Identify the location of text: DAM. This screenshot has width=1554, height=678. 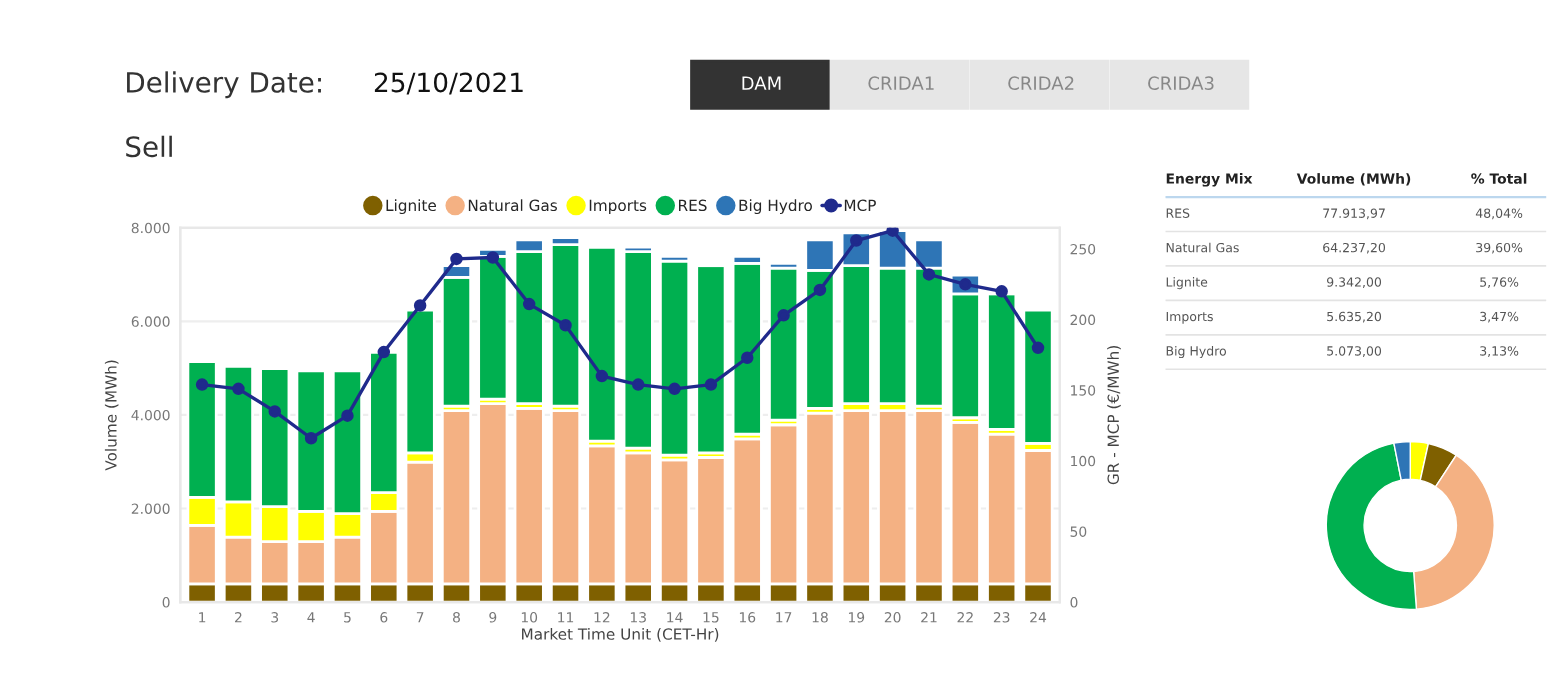
(761, 83).